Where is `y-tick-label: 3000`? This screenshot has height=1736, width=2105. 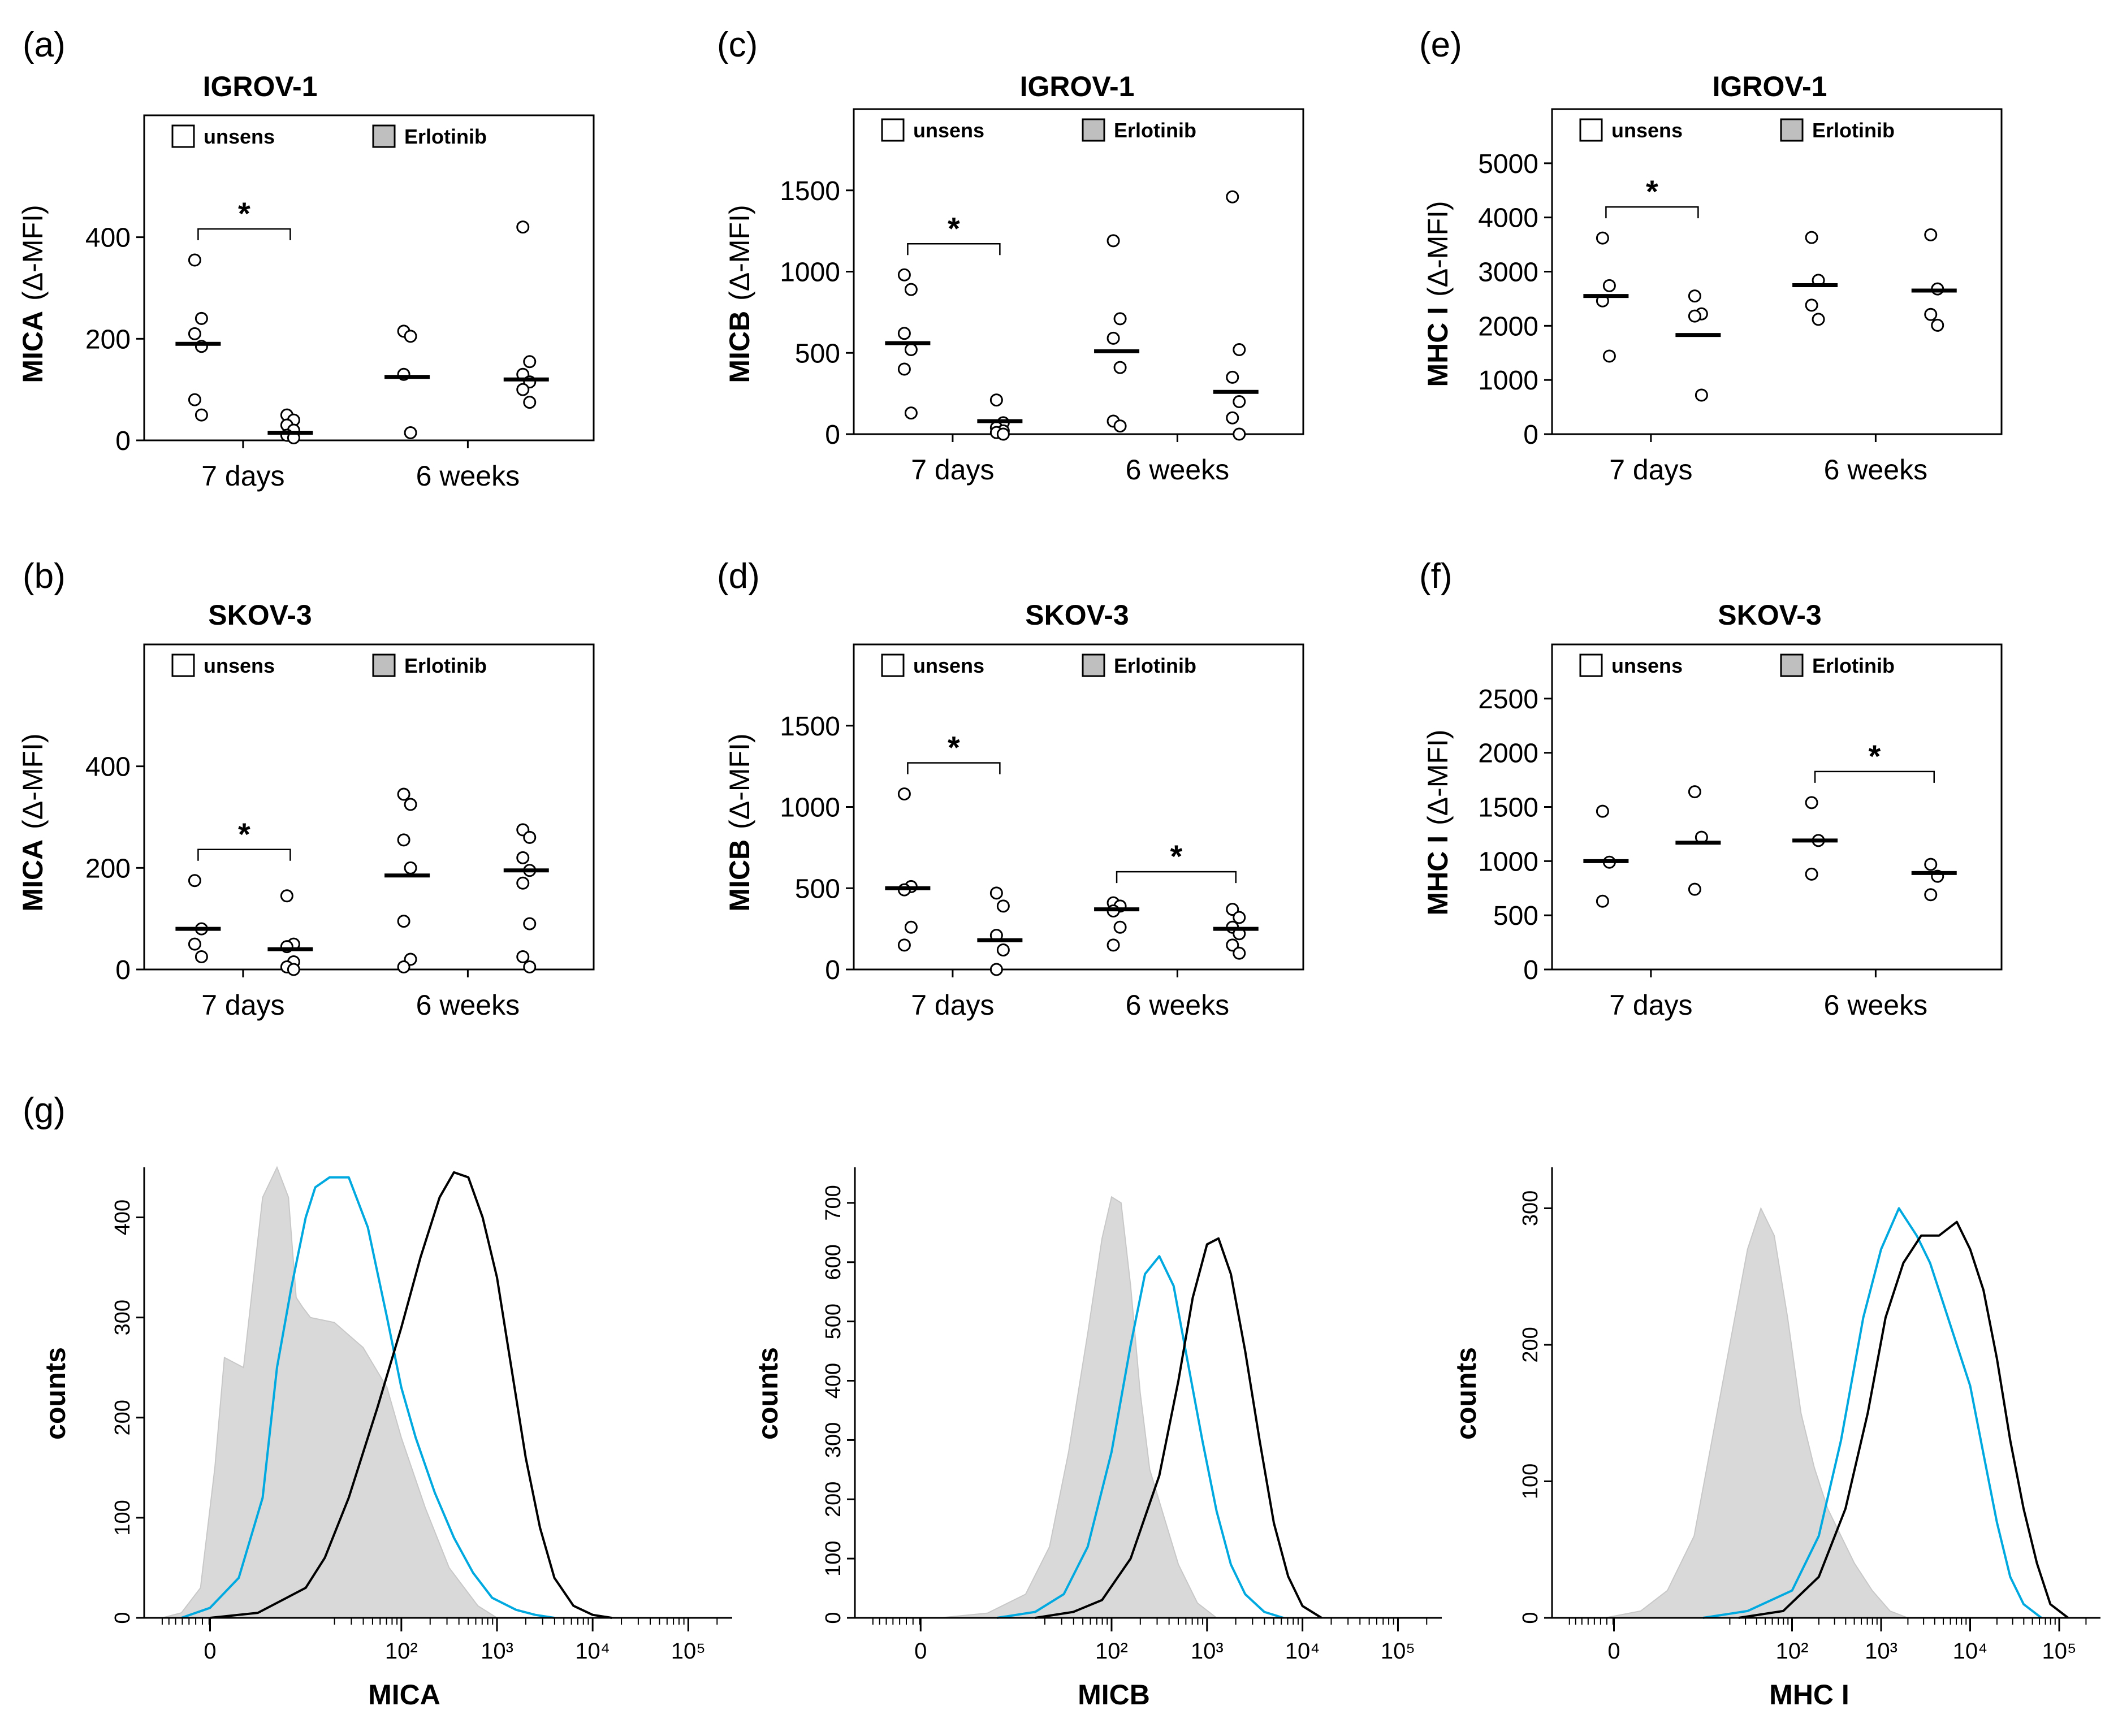 y-tick-label: 3000 is located at coordinates (1508, 273).